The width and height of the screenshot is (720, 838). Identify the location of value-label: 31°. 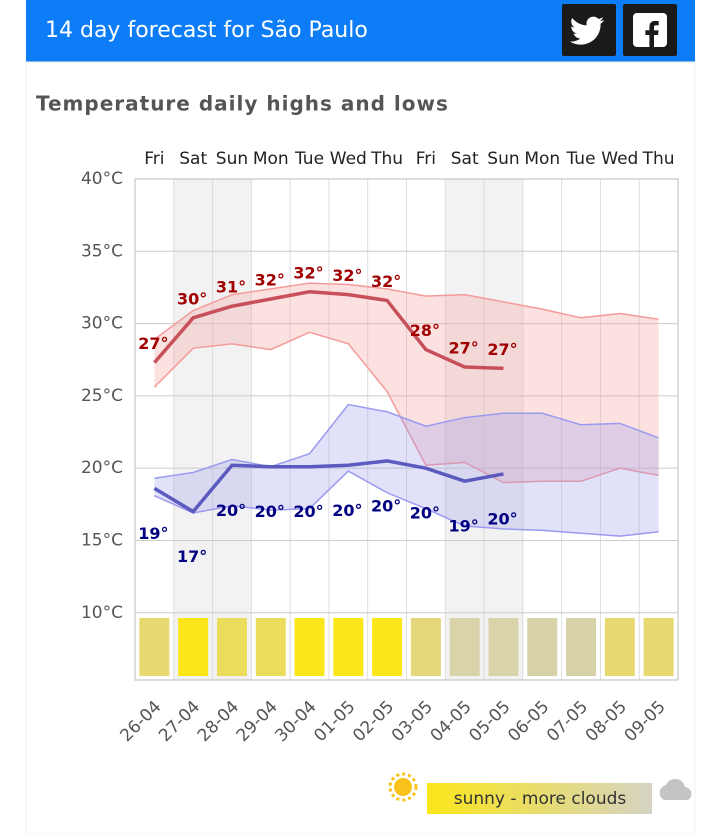
(231, 287).